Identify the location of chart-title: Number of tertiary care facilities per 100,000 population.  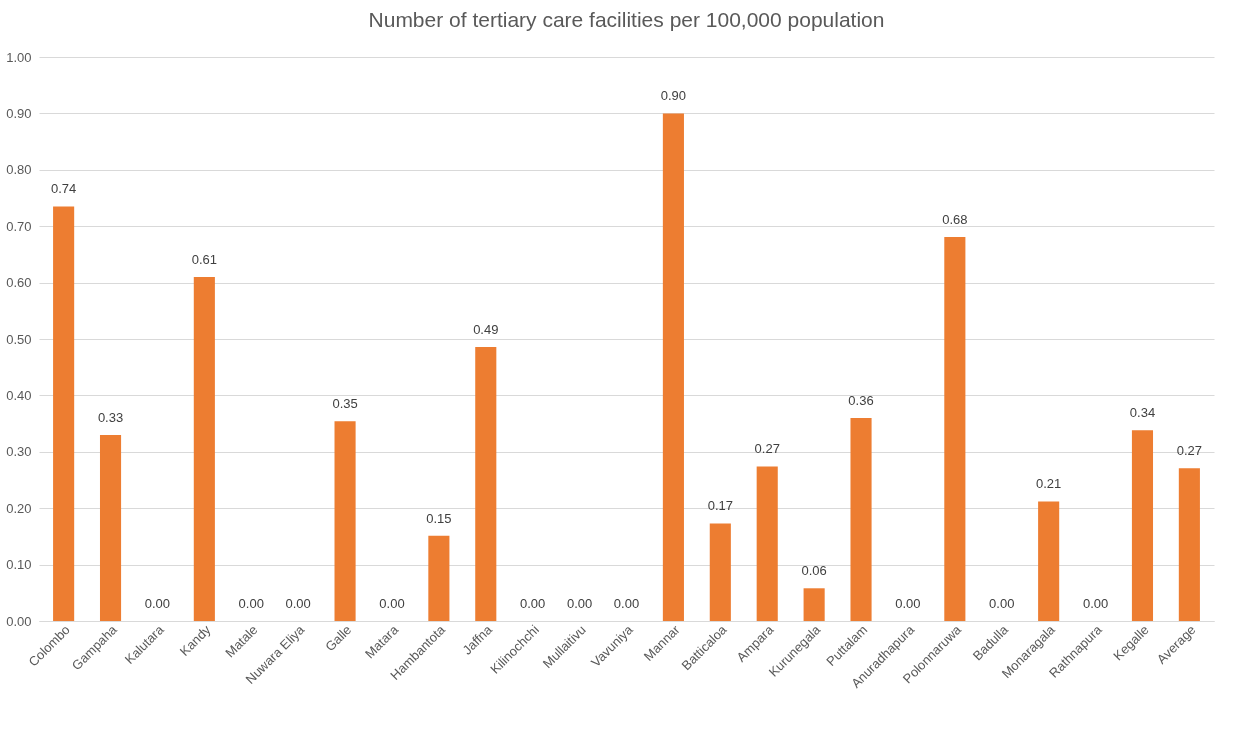
(626, 19).